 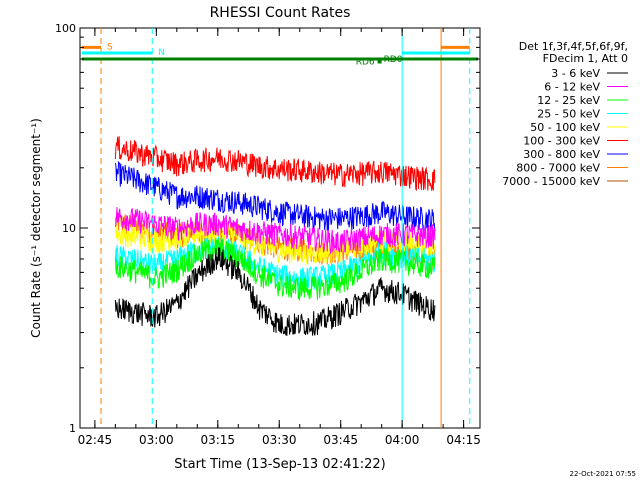 I want to click on series-3_6keV-line, so click(x=275, y=291).